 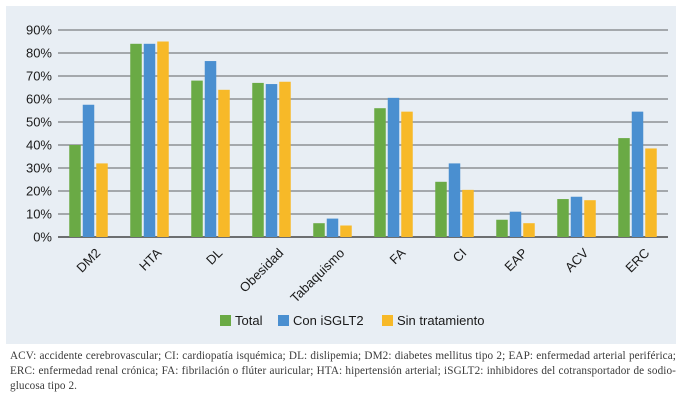 I want to click on y-tick-label: 40%, so click(x=39, y=145).